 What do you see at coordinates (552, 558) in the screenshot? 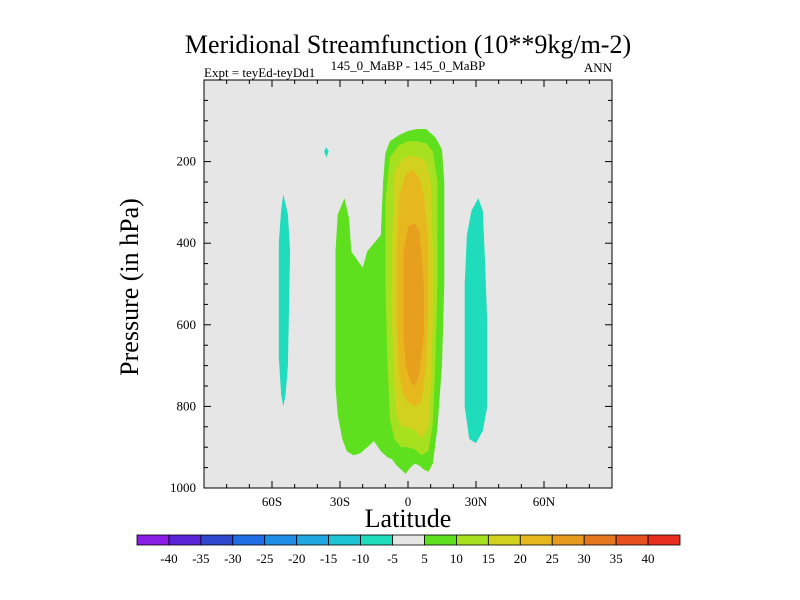
I see `colorbar-label: 25` at bounding box center [552, 558].